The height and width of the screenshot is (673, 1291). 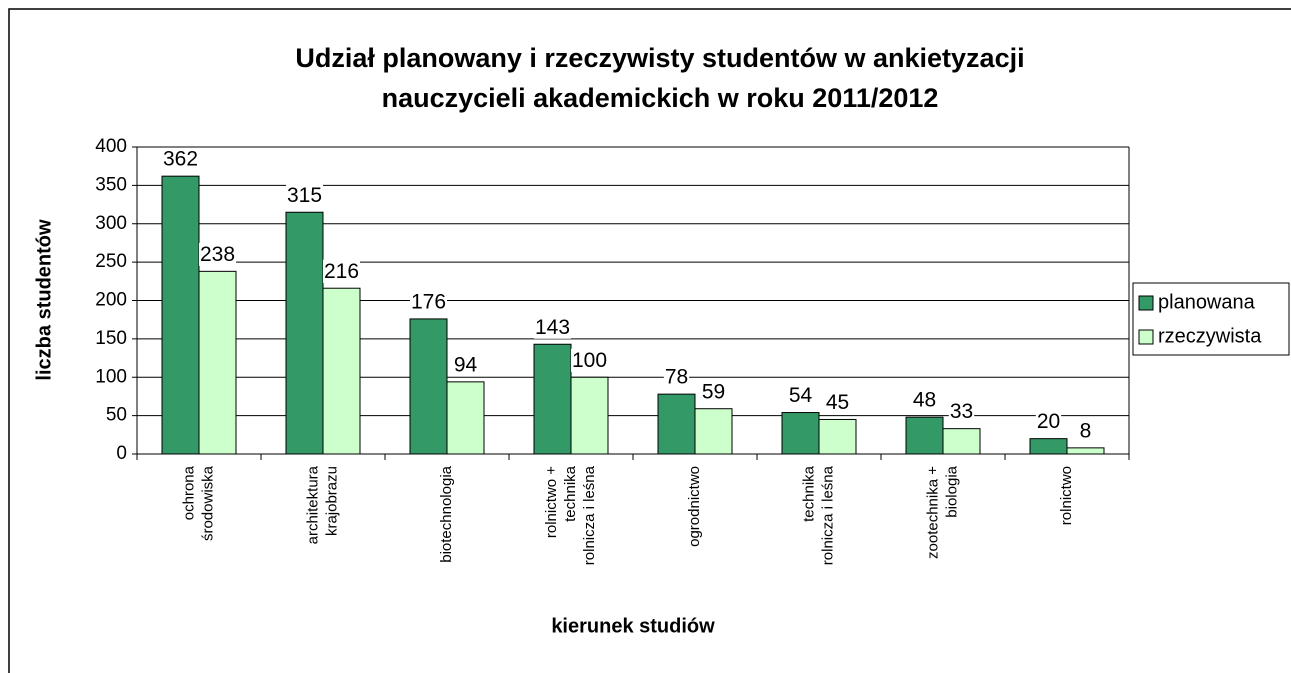 I want to click on y-tick-label: 0, so click(x=121, y=453).